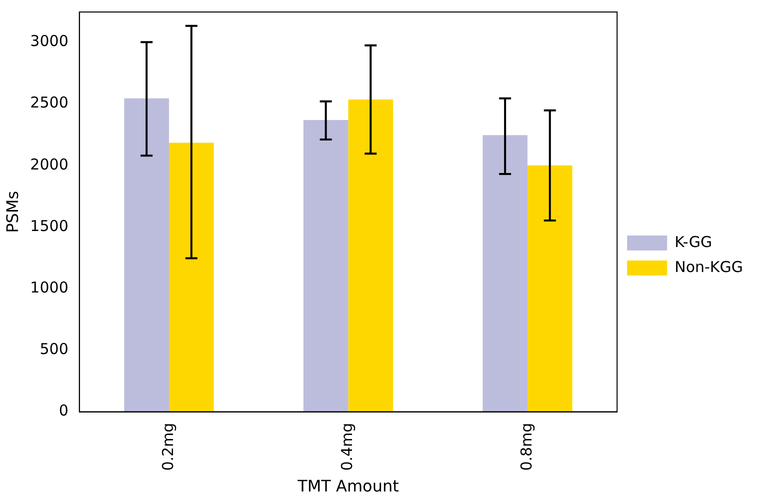 This screenshot has height=501, width=763. What do you see at coordinates (347, 446) in the screenshot?
I see `x-tick-label: 0.4mg` at bounding box center [347, 446].